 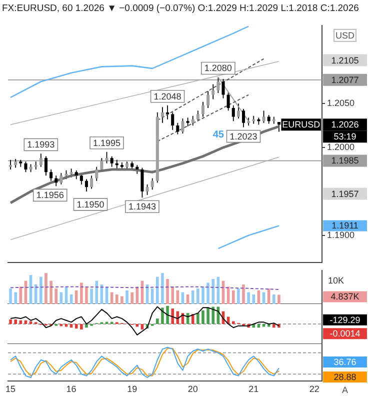 I want to click on x-tick-label: 15, so click(x=11, y=389).